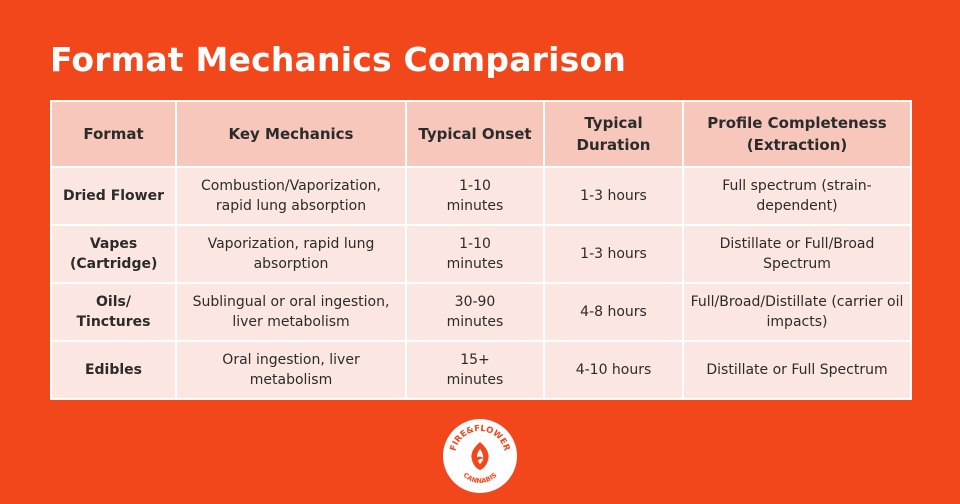 Image resolution: width=960 pixels, height=504 pixels. What do you see at coordinates (113, 312) in the screenshot?
I see `format-cell: Oils/ Tinctures` at bounding box center [113, 312].